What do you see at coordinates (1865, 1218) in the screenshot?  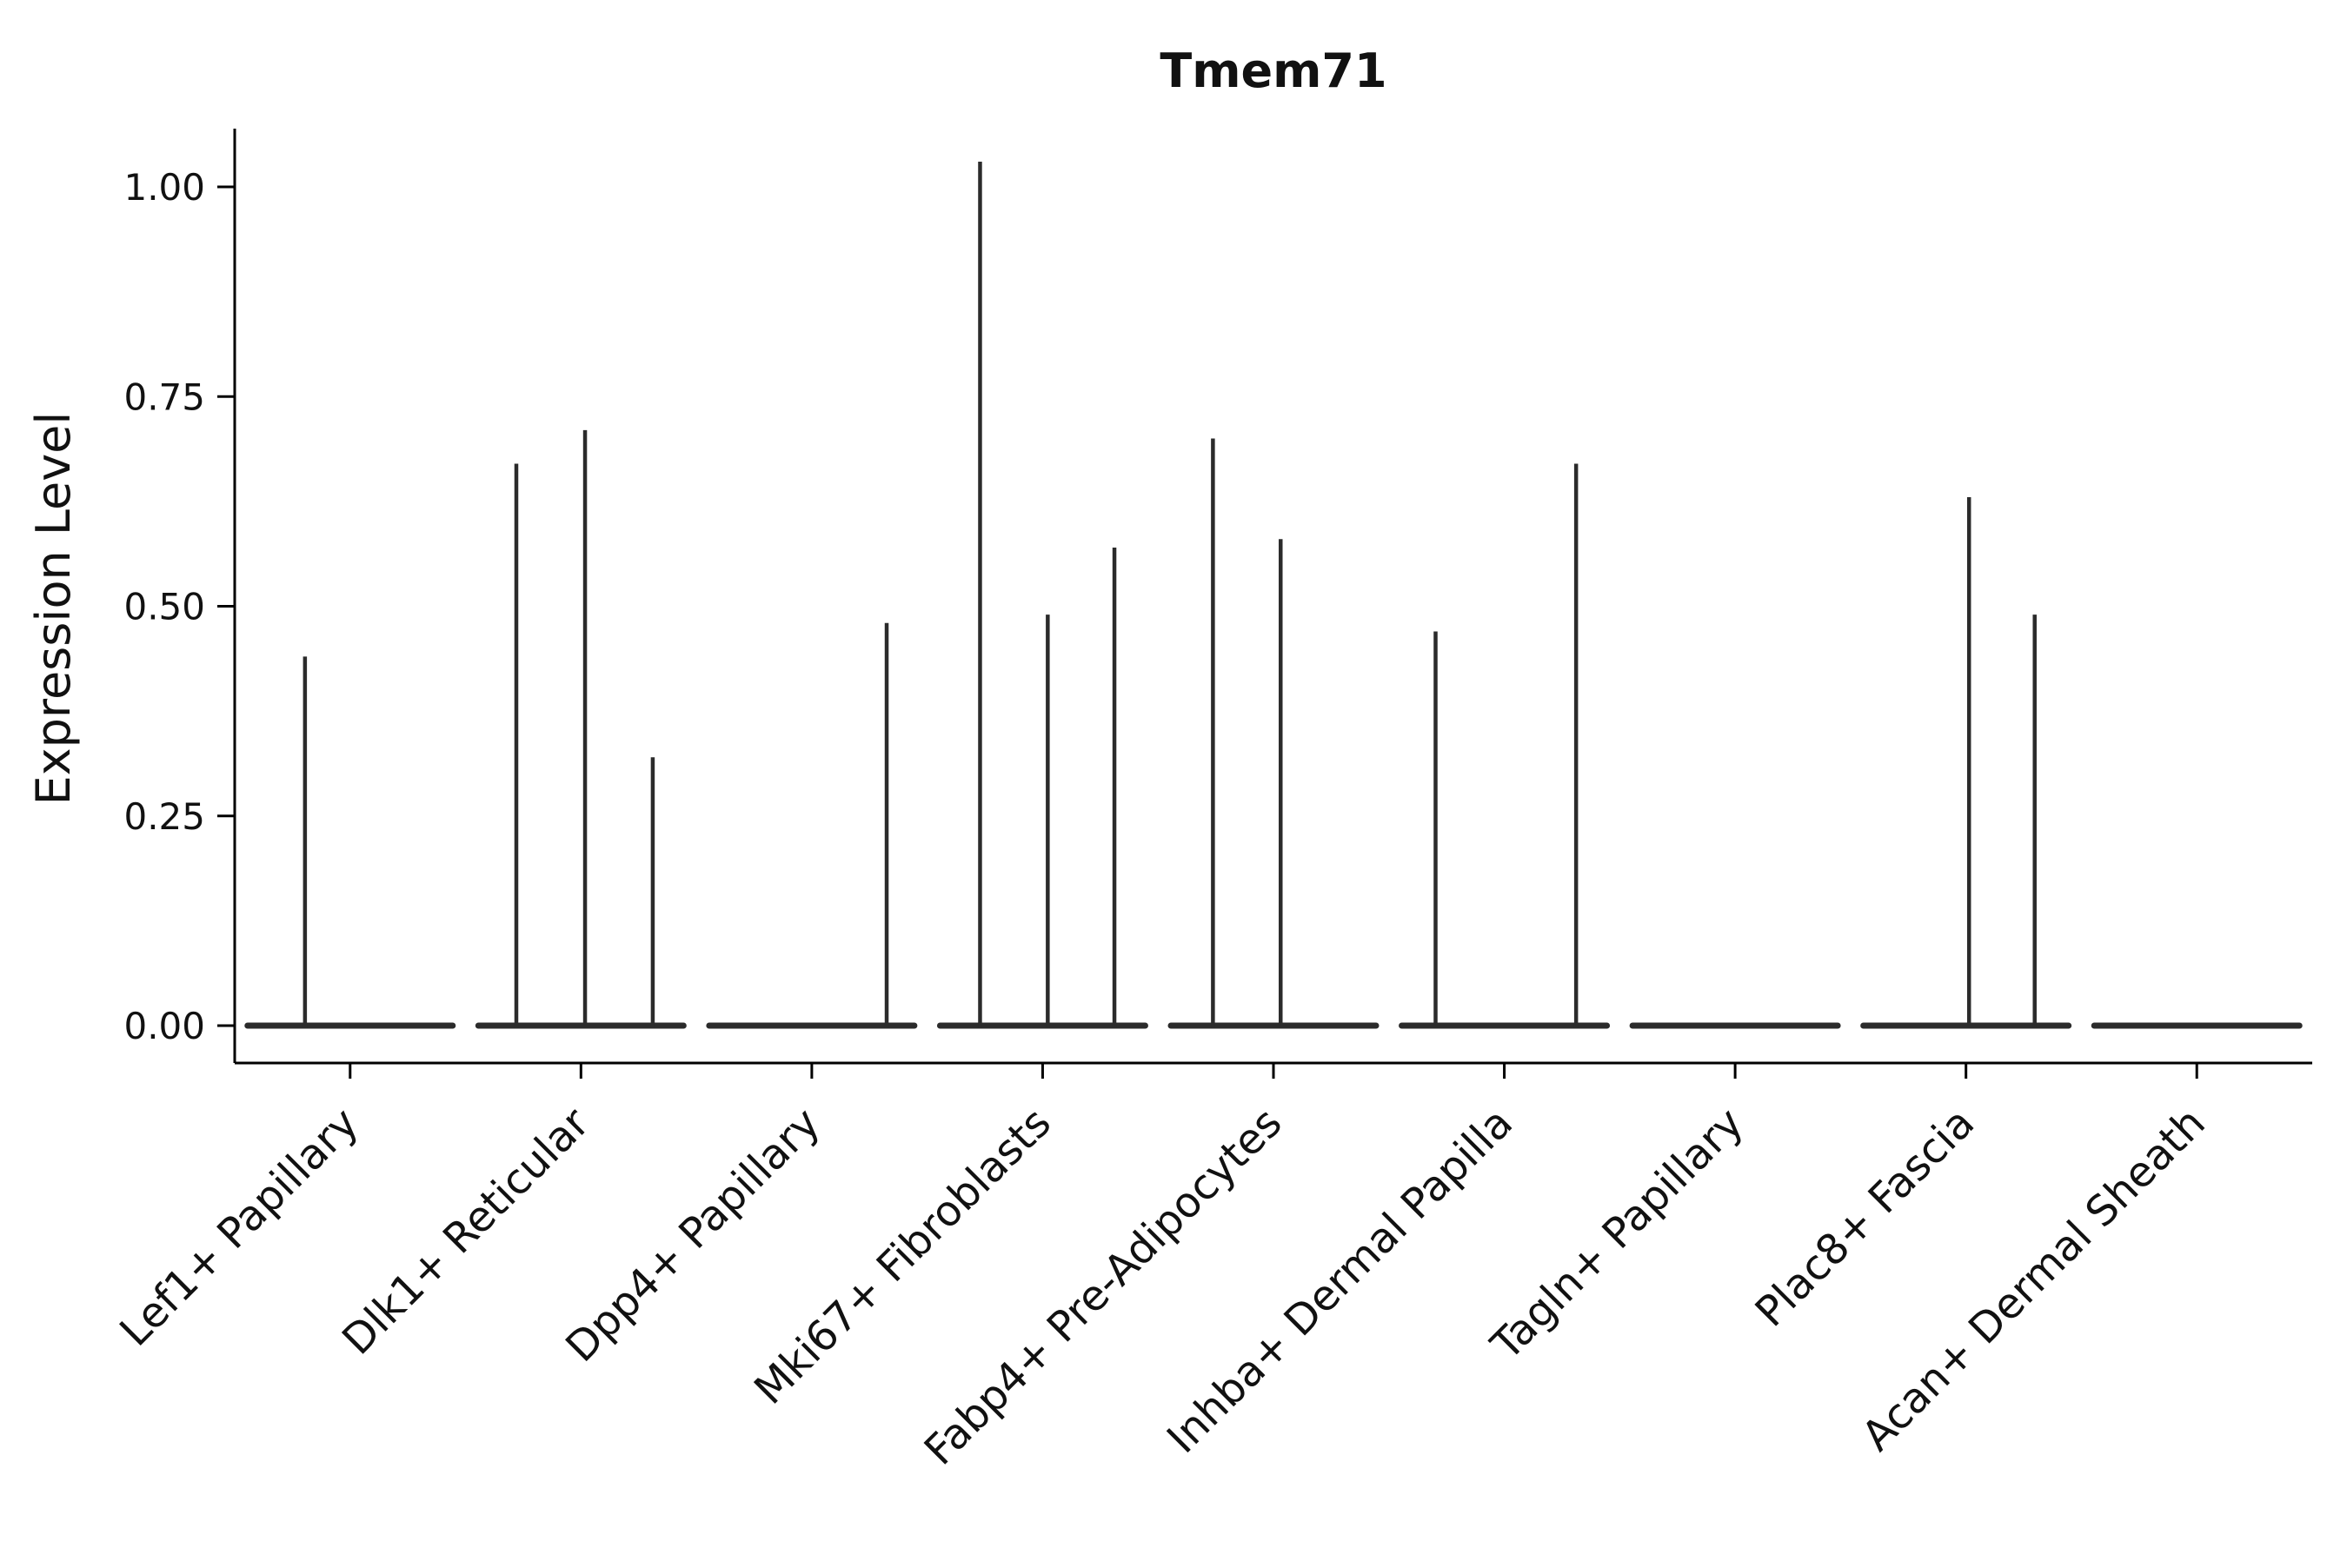 I see `x-tick-label: Plac8+ Fascia` at bounding box center [1865, 1218].